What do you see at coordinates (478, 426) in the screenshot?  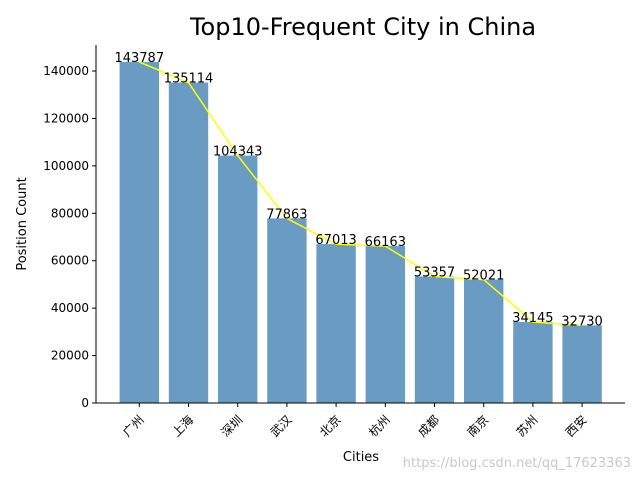 I see `x-tick-label-7: 南京` at bounding box center [478, 426].